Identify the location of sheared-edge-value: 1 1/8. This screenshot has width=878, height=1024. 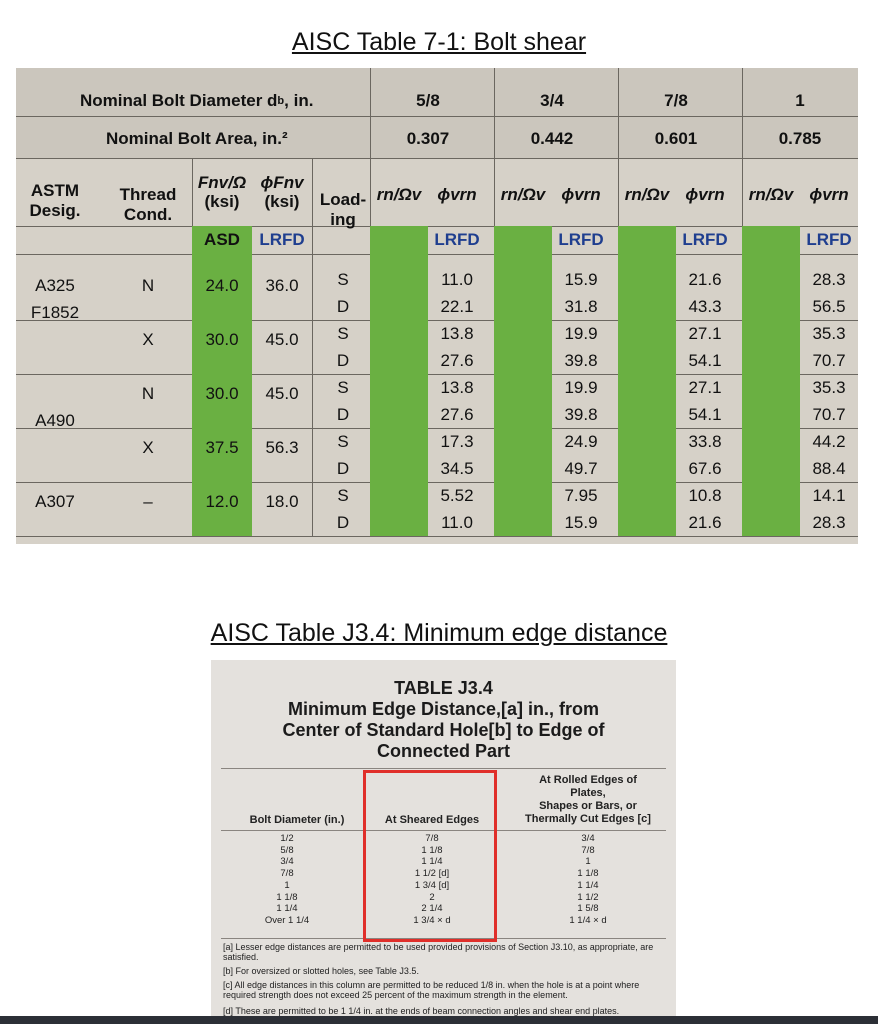
(432, 850).